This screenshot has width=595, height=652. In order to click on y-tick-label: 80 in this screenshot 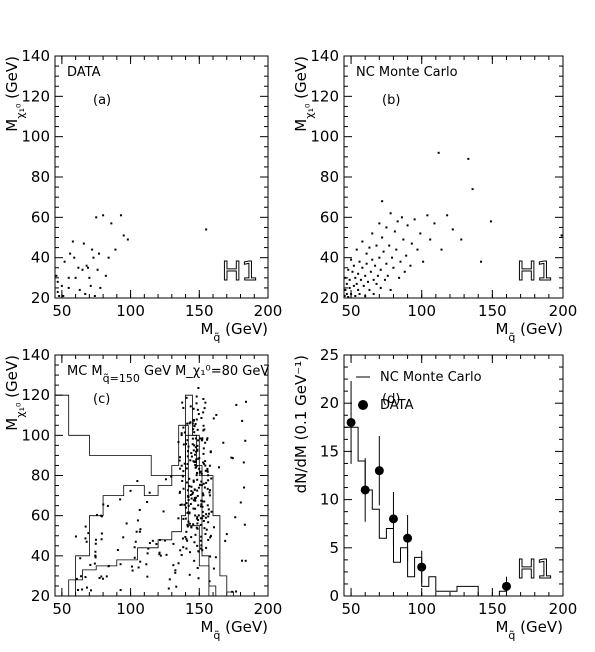, I will do `click(329, 177)`.